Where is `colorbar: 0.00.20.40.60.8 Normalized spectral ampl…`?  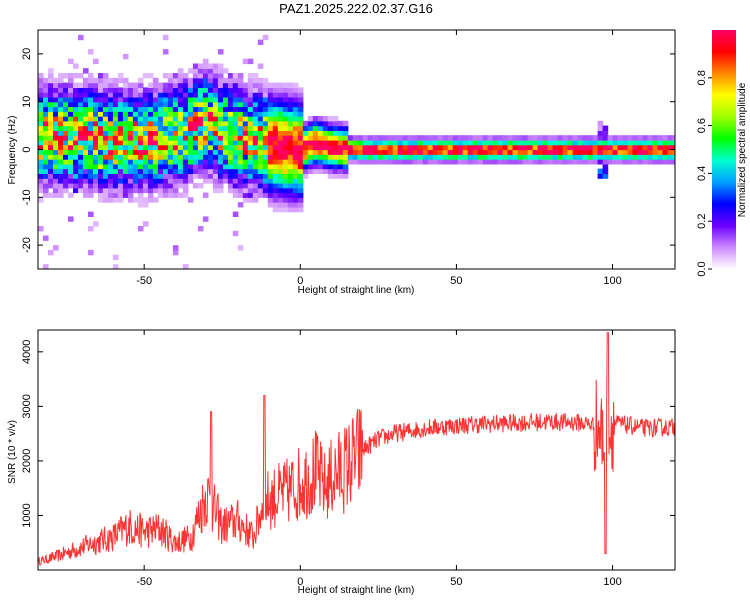
colorbar: 0.00.20.40.60.8 Normalized spectral ampl… is located at coordinates (722, 153).